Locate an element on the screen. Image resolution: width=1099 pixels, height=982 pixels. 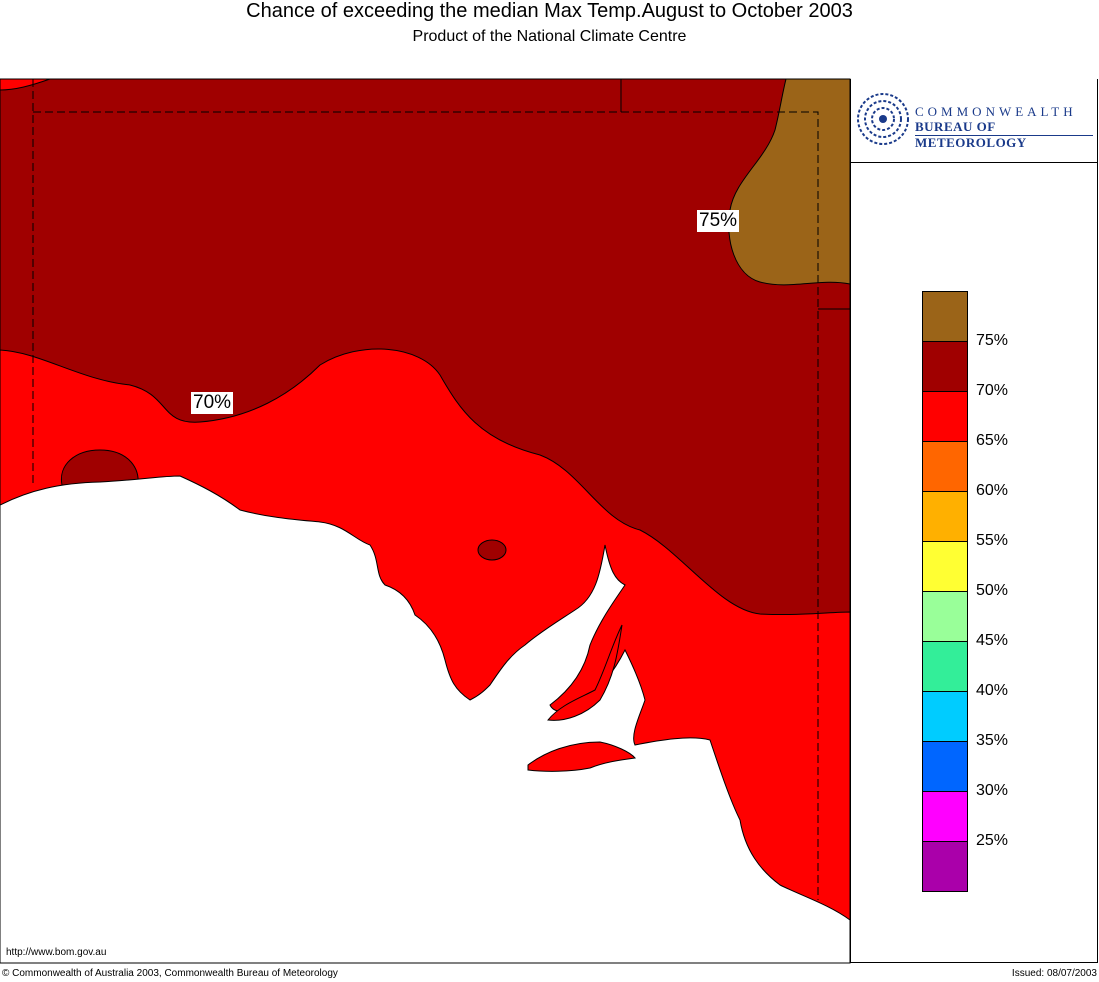
legend-label: 35% is located at coordinates (992, 740).